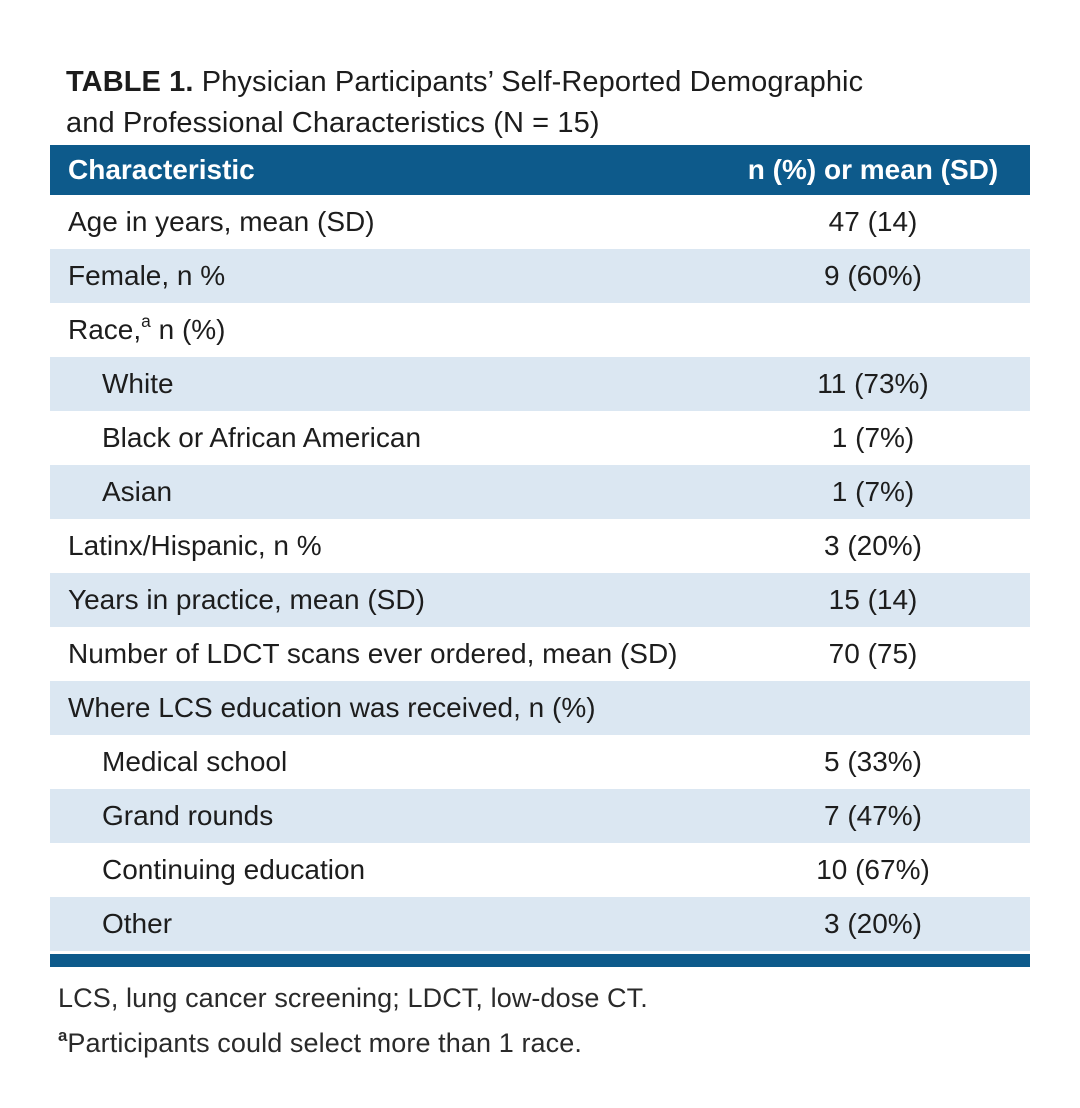  I want to click on table-bottom-rule, so click(540, 960).